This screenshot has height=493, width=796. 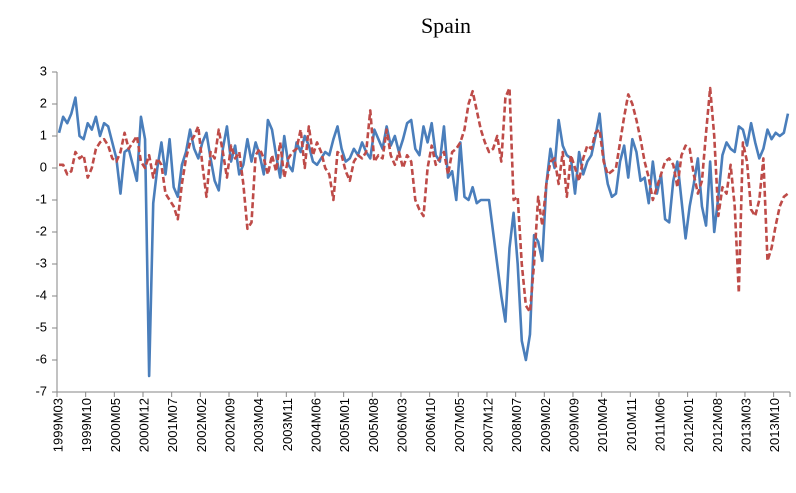 What do you see at coordinates (573, 425) in the screenshot?
I see `x-tick-label: 2009M09` at bounding box center [573, 425].